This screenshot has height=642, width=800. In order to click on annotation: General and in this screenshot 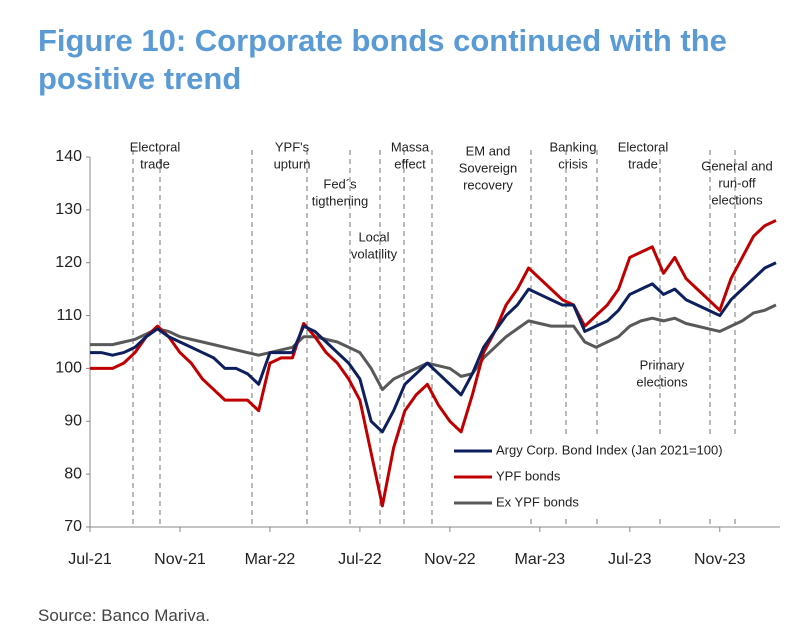, I will do `click(737, 165)`.